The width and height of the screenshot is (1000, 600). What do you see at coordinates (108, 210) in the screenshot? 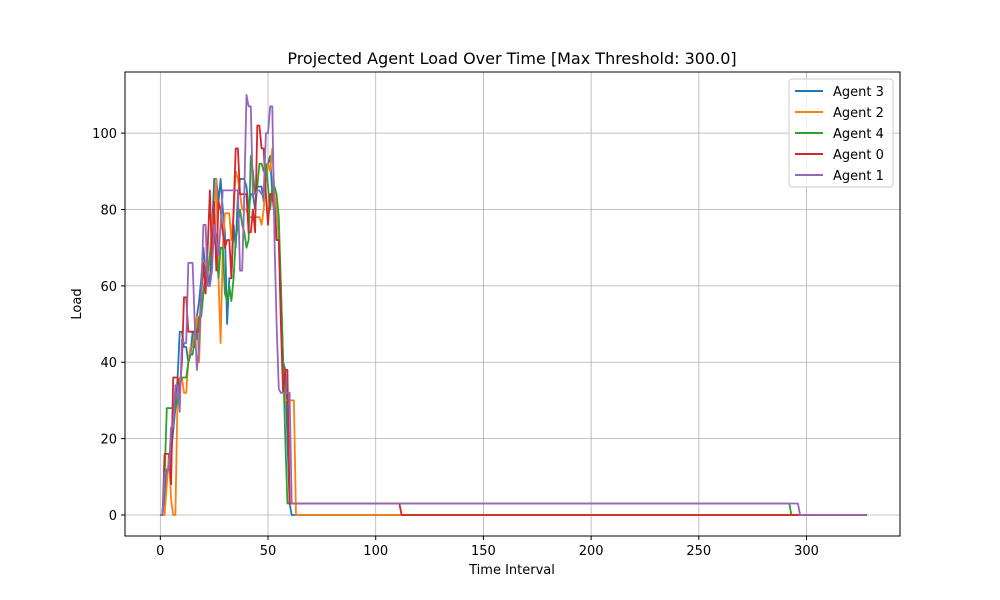
I see `y-tick-label: 80` at bounding box center [108, 210].